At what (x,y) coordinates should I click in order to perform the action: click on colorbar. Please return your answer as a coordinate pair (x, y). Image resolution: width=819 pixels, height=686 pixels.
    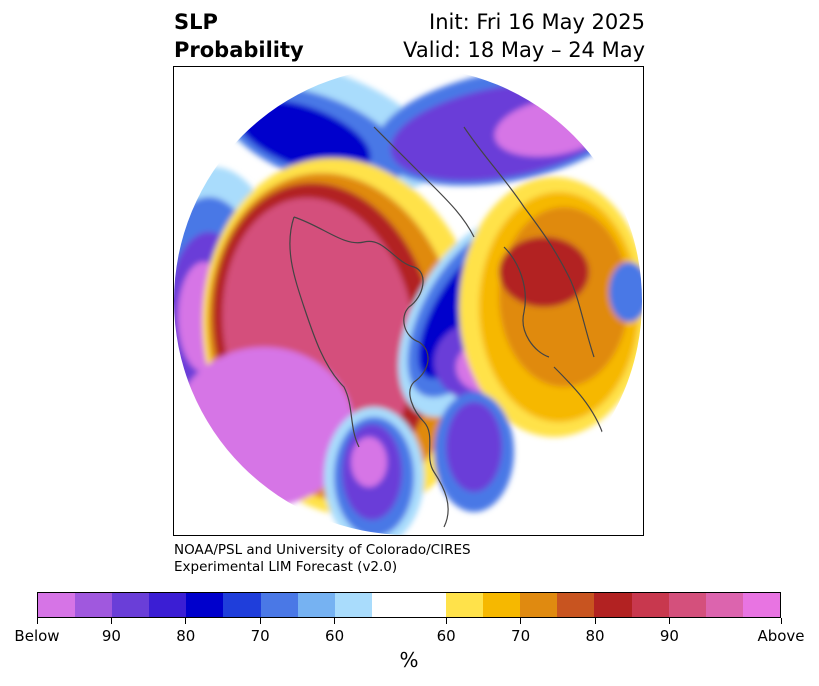
    Looking at the image, I should click on (409, 605).